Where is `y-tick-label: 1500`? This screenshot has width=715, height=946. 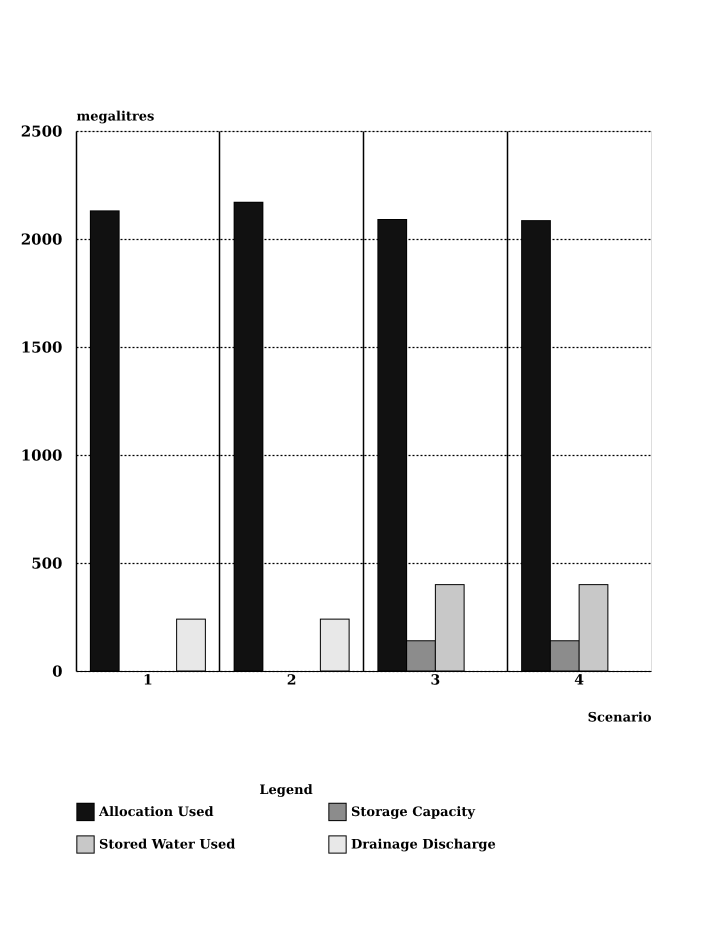
y-tick-label: 1500 is located at coordinates (41, 347).